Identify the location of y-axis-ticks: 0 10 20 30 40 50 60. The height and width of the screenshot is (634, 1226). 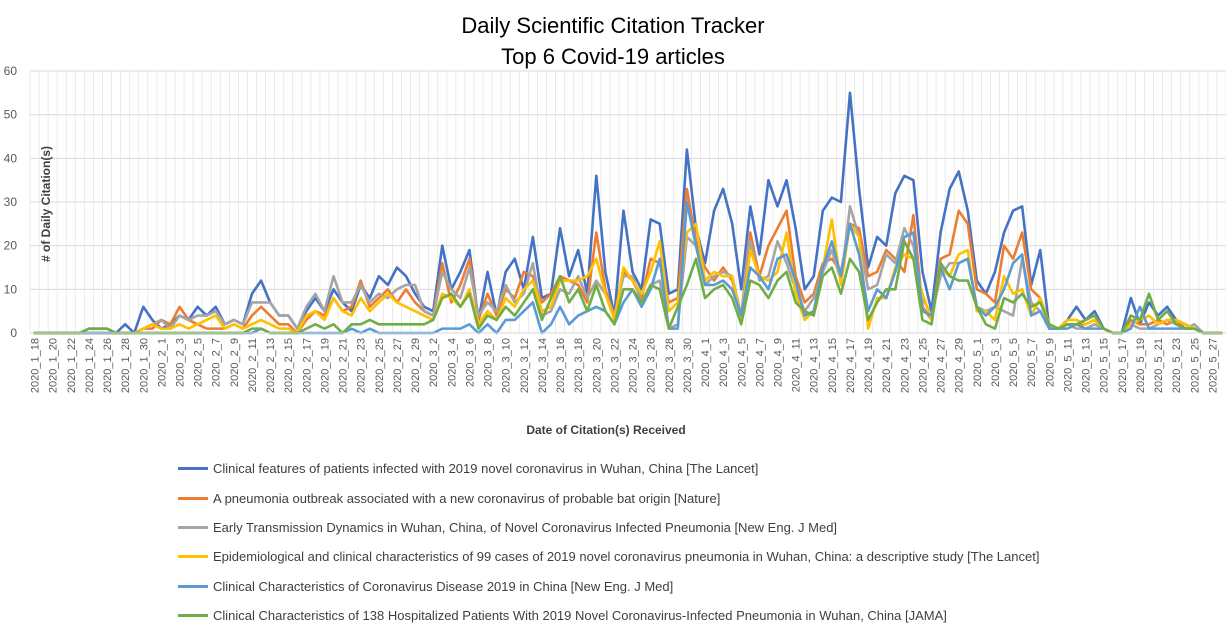
(11, 202).